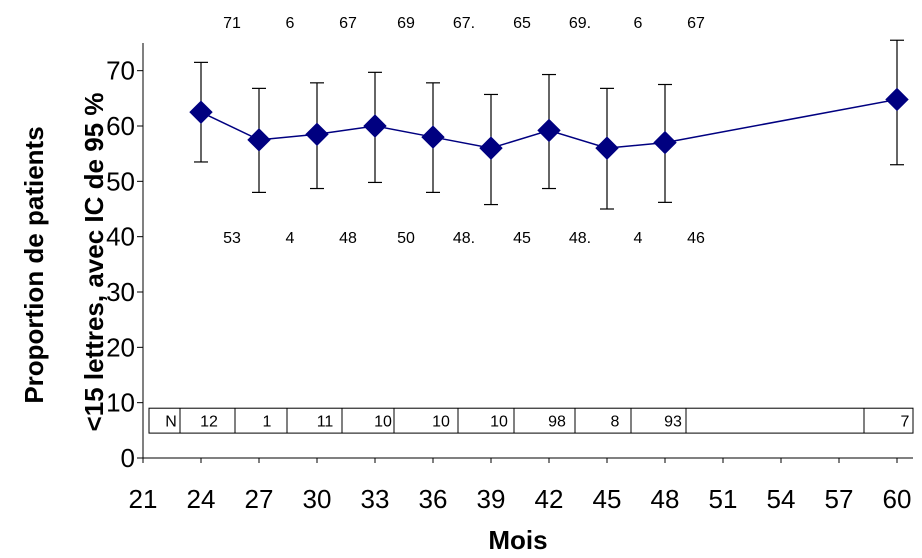 The image size is (922, 558). I want to click on x-axis-title: Mois, so click(517, 540).